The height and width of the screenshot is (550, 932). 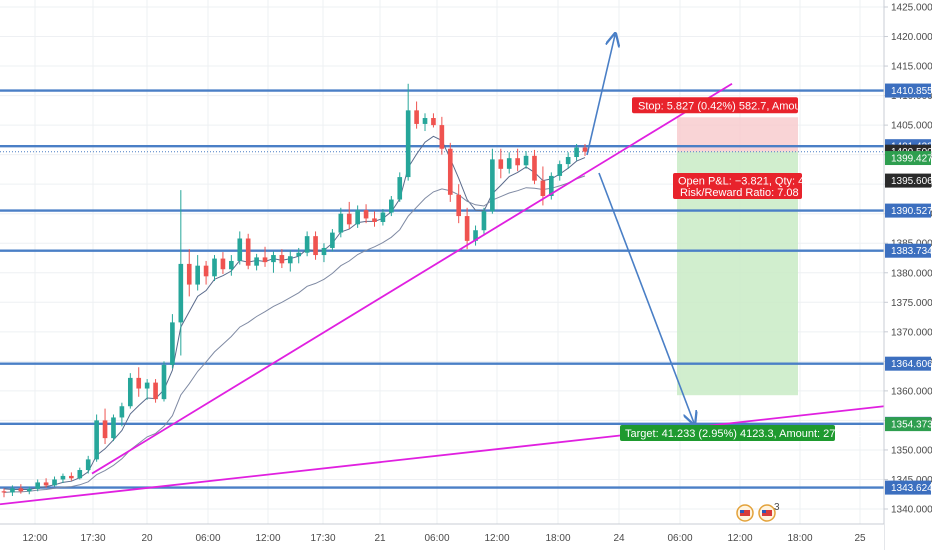 What do you see at coordinates (911, 425) in the screenshot?
I see `price-tag-label: 1354.373` at bounding box center [911, 425].